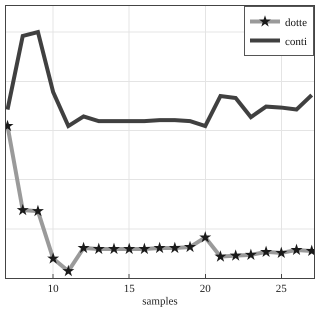 The width and height of the screenshot is (320, 320). Describe the element at coordinates (130, 289) in the screenshot. I see `x-tick-label: 15` at that location.